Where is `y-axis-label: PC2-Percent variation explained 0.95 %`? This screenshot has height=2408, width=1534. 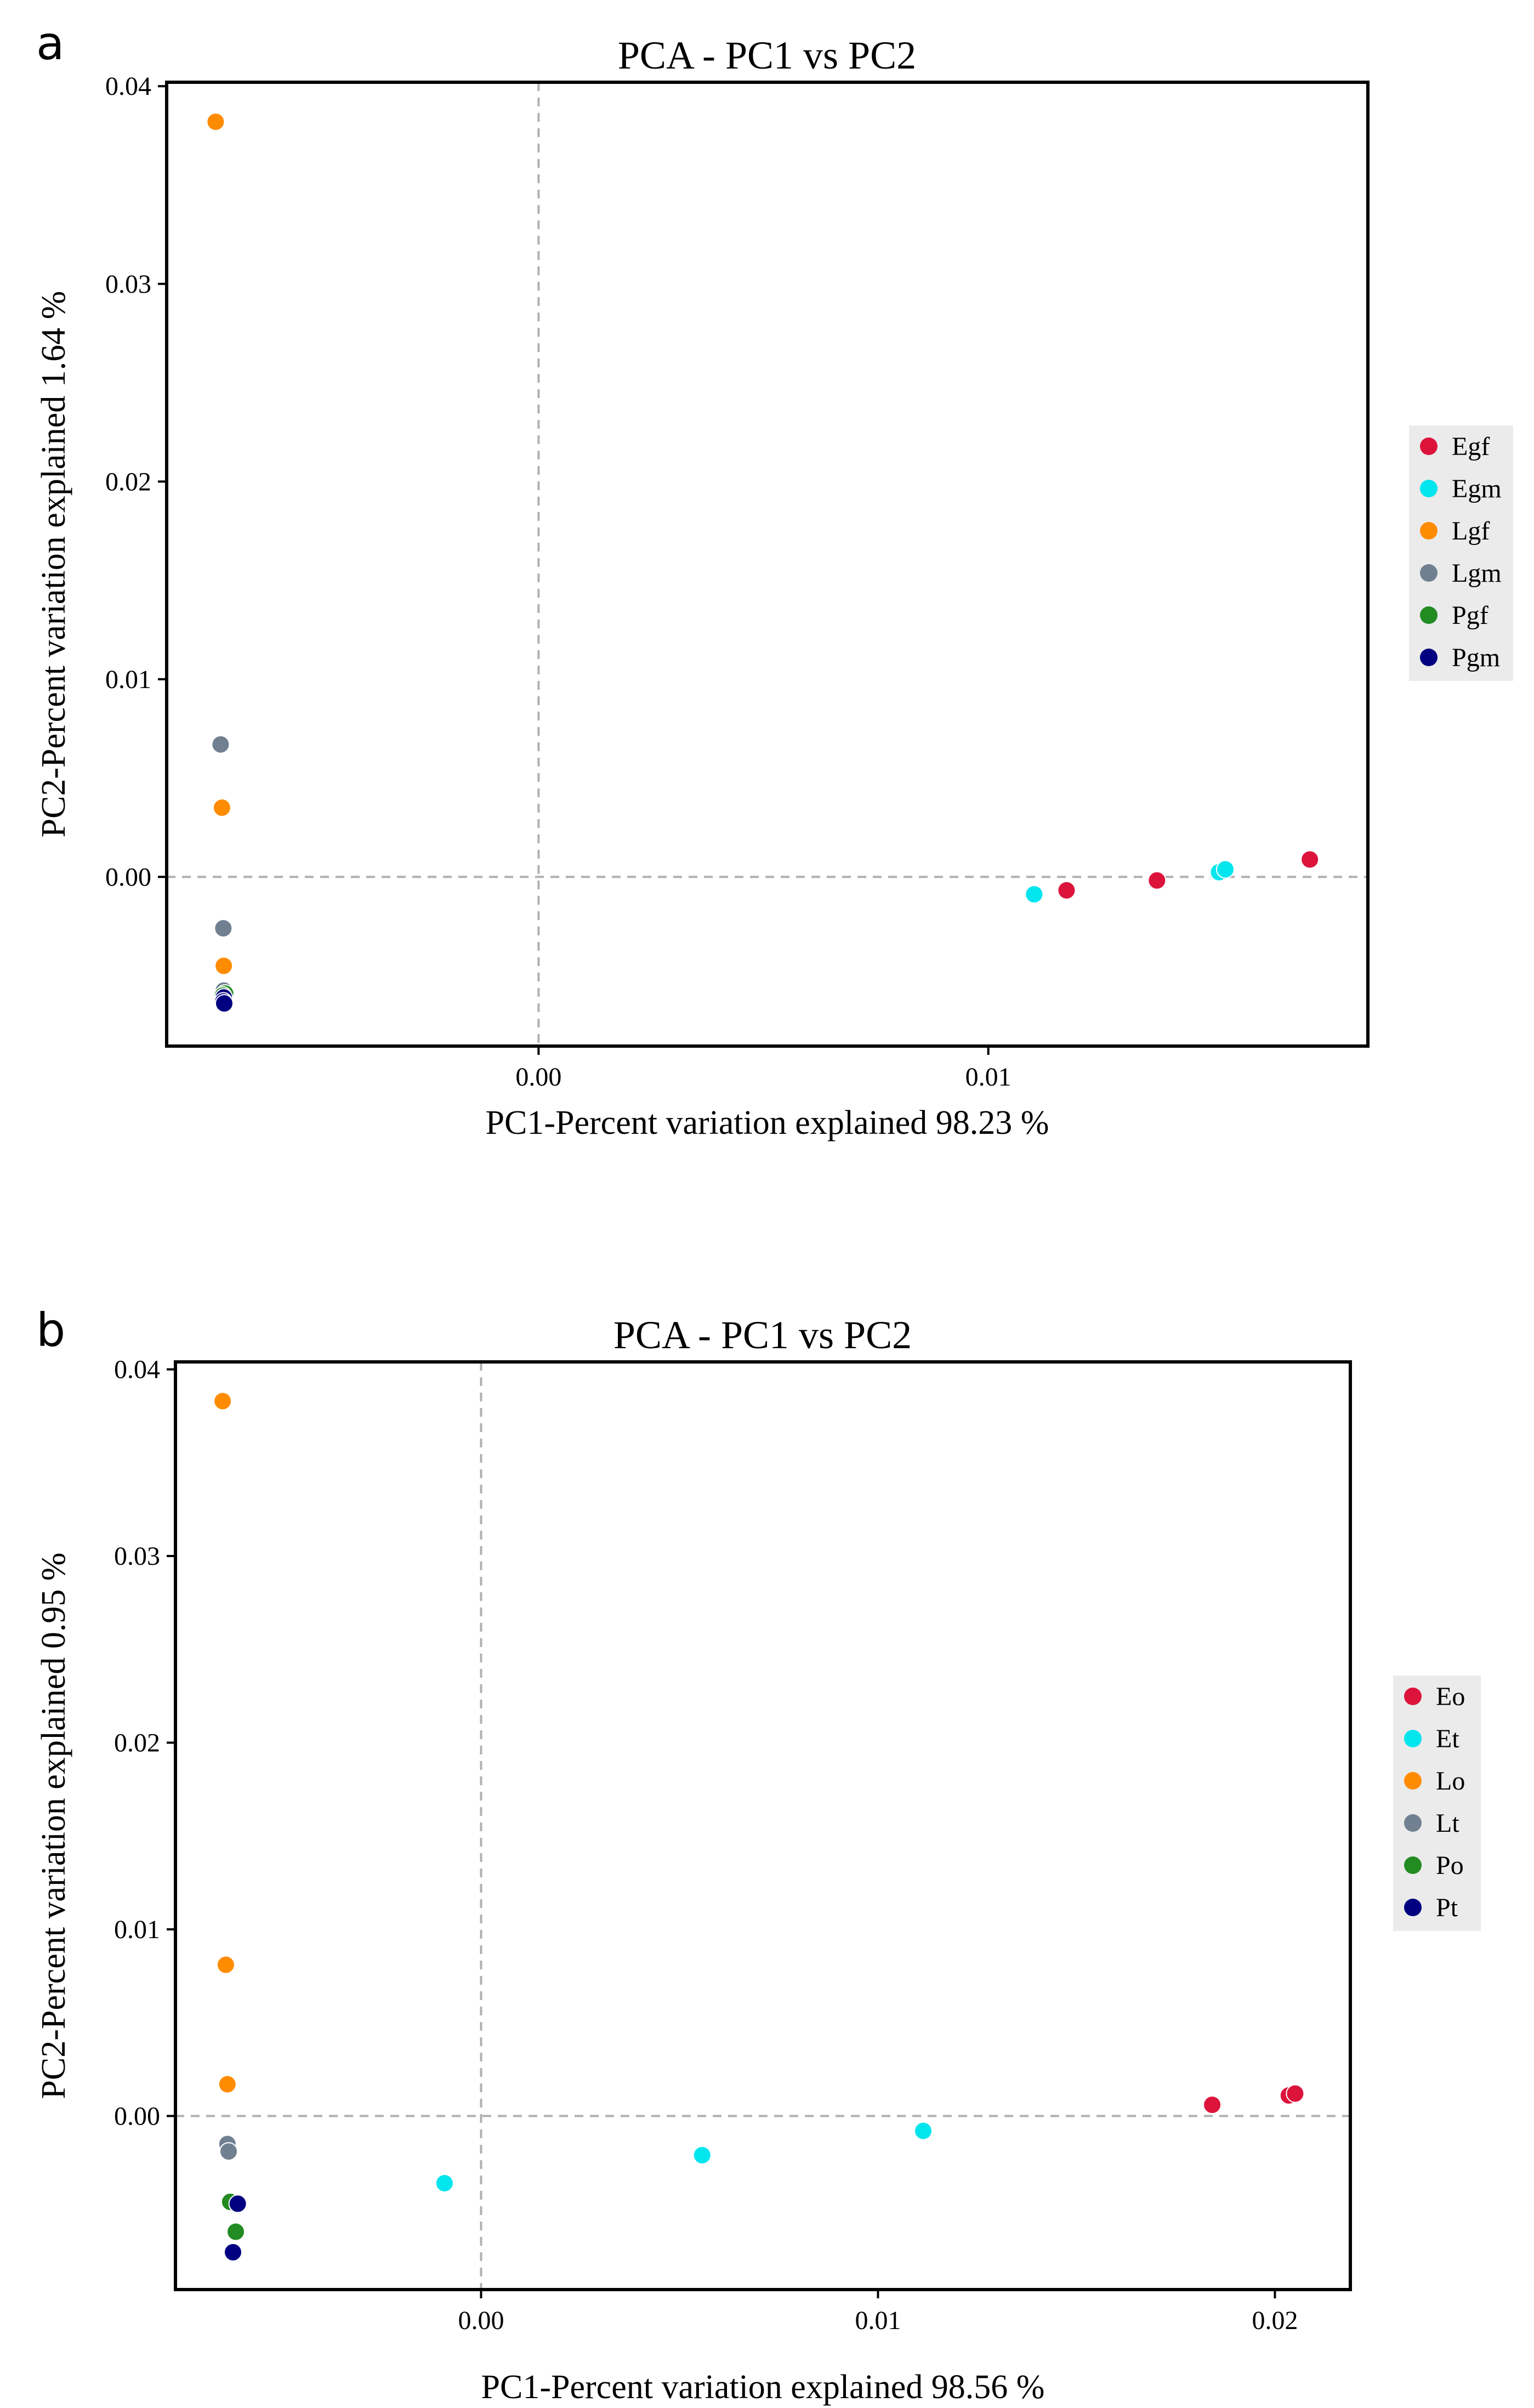 y-axis-label: PC2-Percent variation explained 0.95 % is located at coordinates (54, 1826).